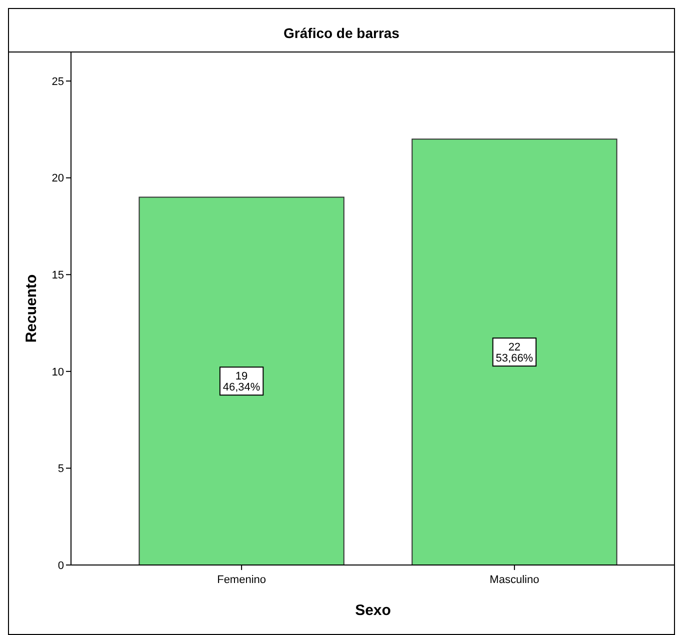 Image resolution: width=677 pixels, height=635 pixels. What do you see at coordinates (241, 580) in the screenshot?
I see `x-tick-label: Femenino` at bounding box center [241, 580].